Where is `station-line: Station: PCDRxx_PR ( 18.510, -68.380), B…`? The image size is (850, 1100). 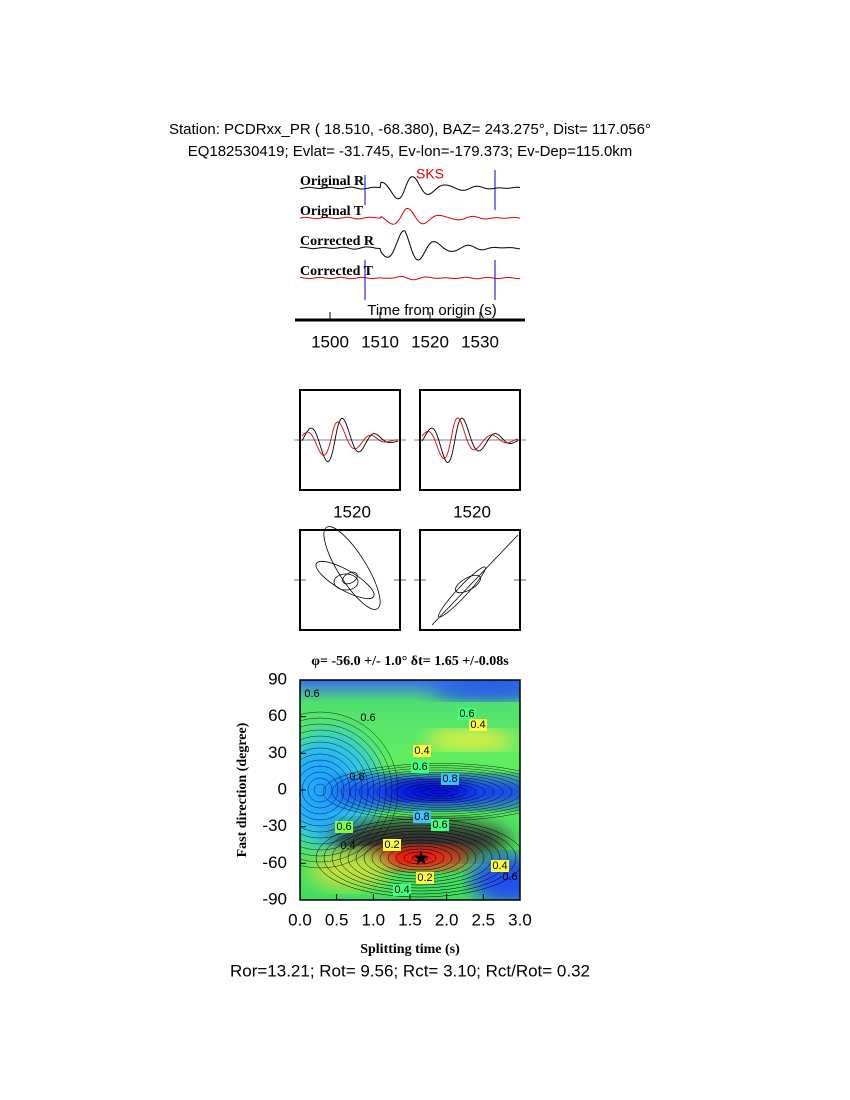
station-line: Station: PCDRxx_PR ( 18.510, -68.380), B… is located at coordinates (410, 129).